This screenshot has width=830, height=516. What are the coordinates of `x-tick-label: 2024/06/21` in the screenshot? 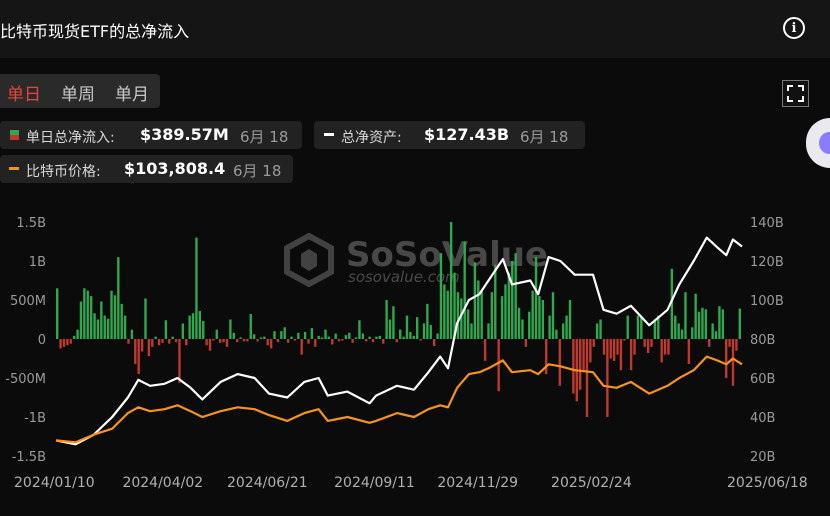 It's located at (267, 483).